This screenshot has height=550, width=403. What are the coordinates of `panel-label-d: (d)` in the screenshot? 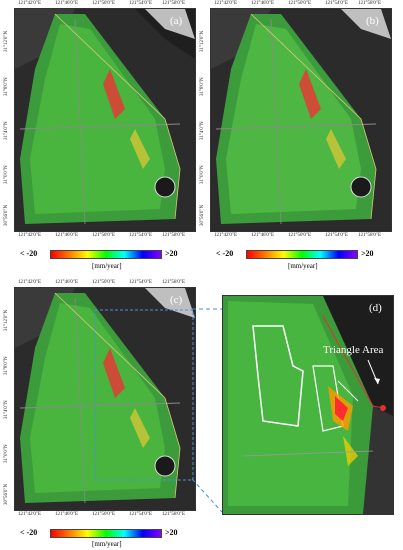 It's located at (375, 308).